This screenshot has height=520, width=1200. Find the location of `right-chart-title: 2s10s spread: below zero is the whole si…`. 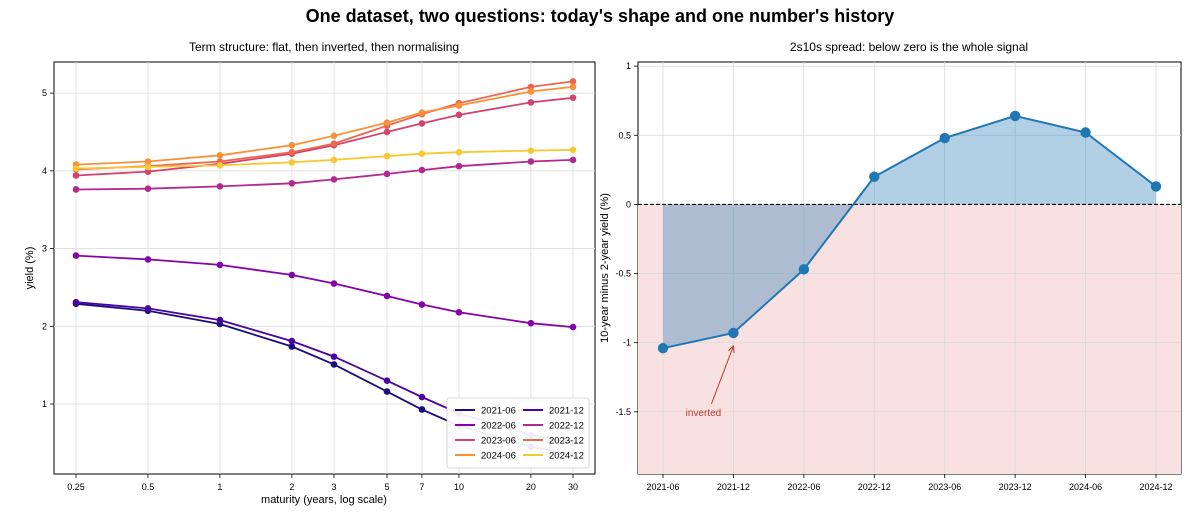

right-chart-title: 2s10s spread: below zero is the whole si… is located at coordinates (909, 47).